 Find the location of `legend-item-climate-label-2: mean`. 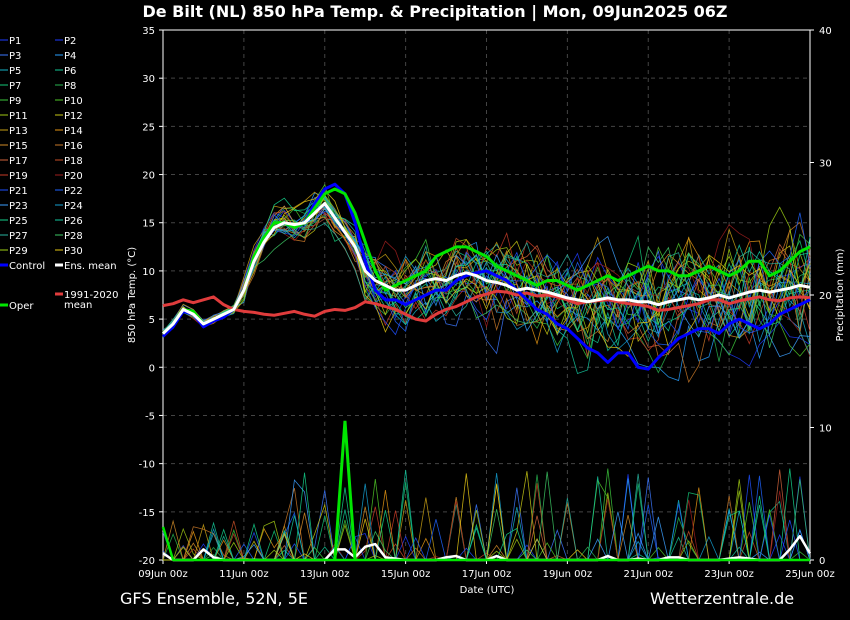

legend-item-climate-label-2: mean is located at coordinates (78, 305).